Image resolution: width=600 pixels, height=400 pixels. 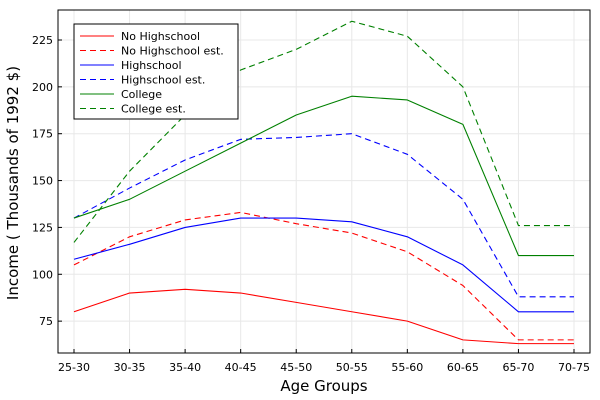 What do you see at coordinates (323, 316) in the screenshot?
I see `series-line-no-highschool` at bounding box center [323, 316].